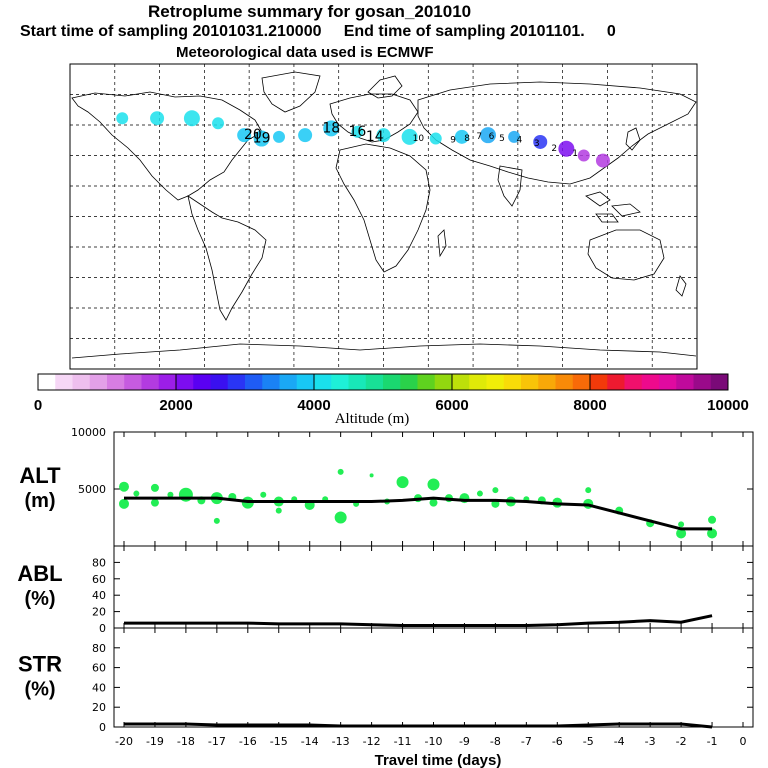 This screenshot has height=768, width=768. What do you see at coordinates (451, 405) in the screenshot?
I see `colorbar-tick-label: 6000` at bounding box center [451, 405].